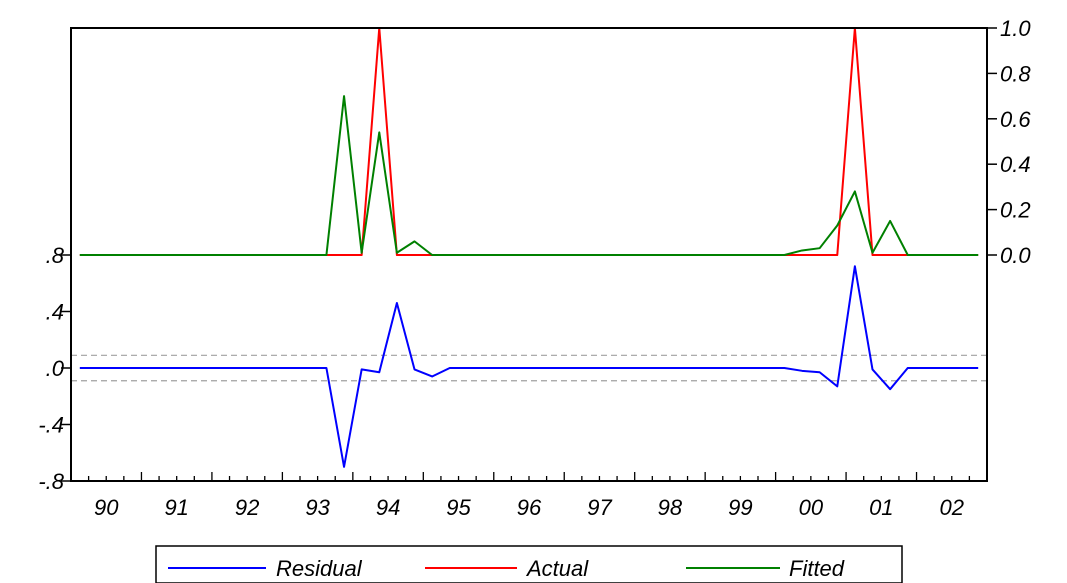 This screenshot has width=1067, height=583. I want to click on x-axis-tick-label: 98, so click(670, 507).